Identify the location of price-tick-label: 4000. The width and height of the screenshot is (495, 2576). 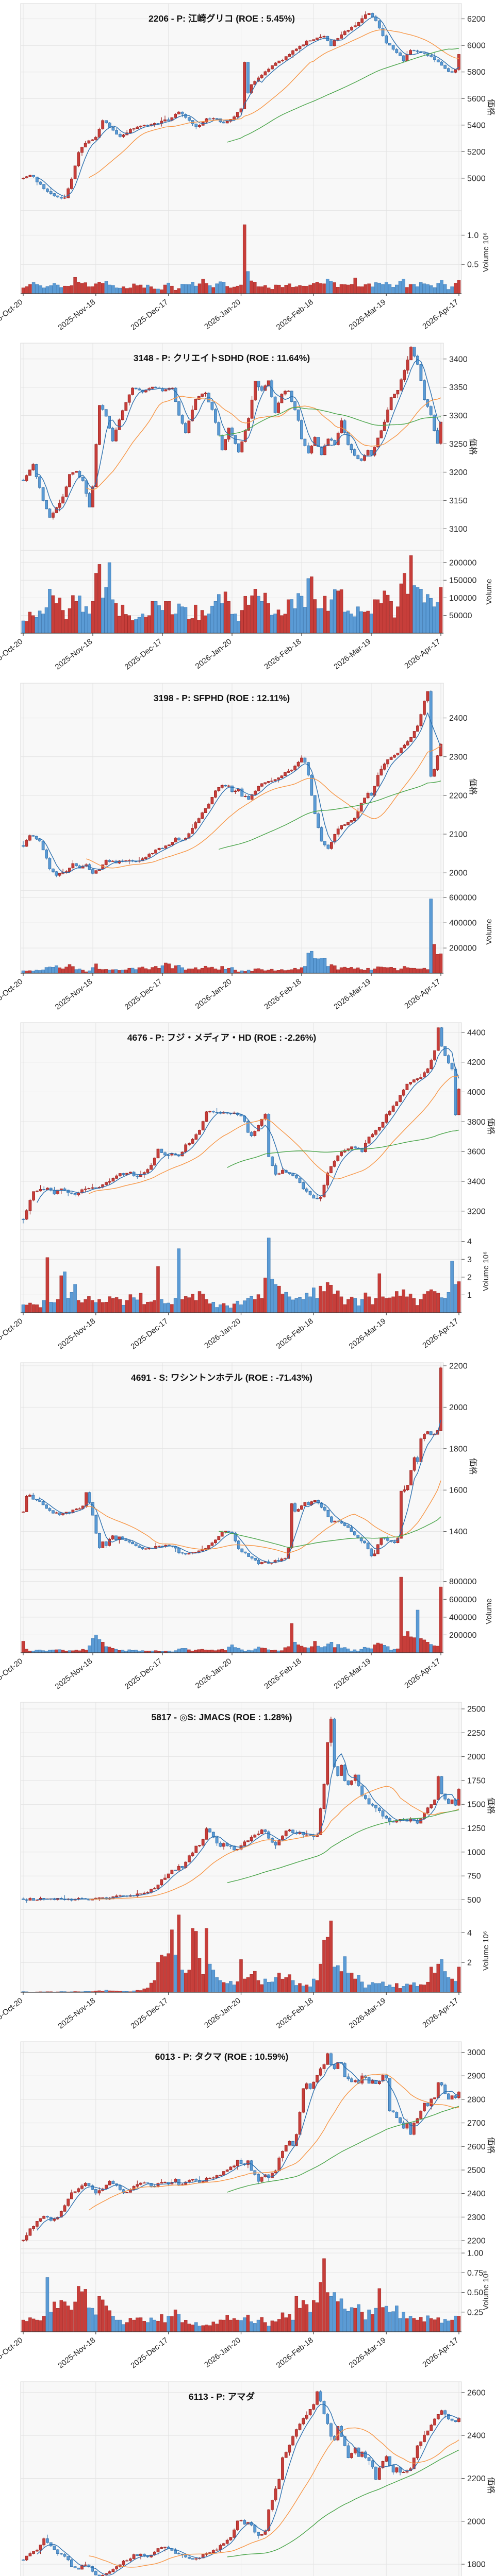
(476, 1092).